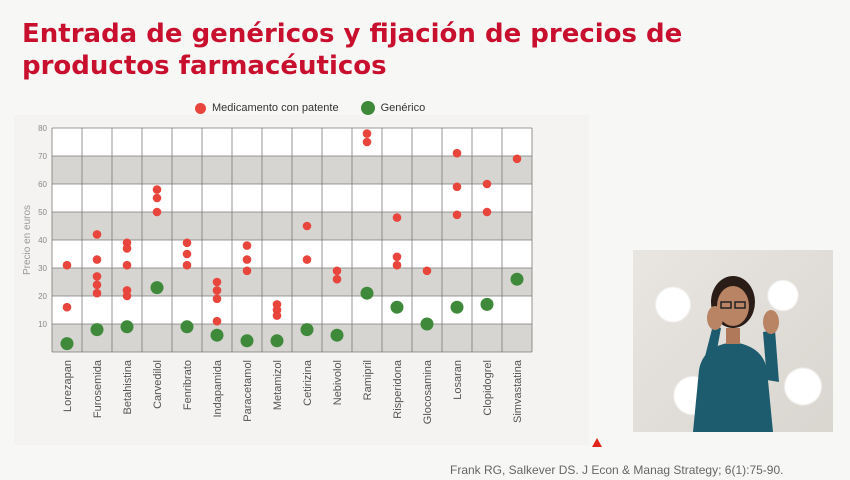  I want to click on legend-patent-swatch, so click(200, 108).